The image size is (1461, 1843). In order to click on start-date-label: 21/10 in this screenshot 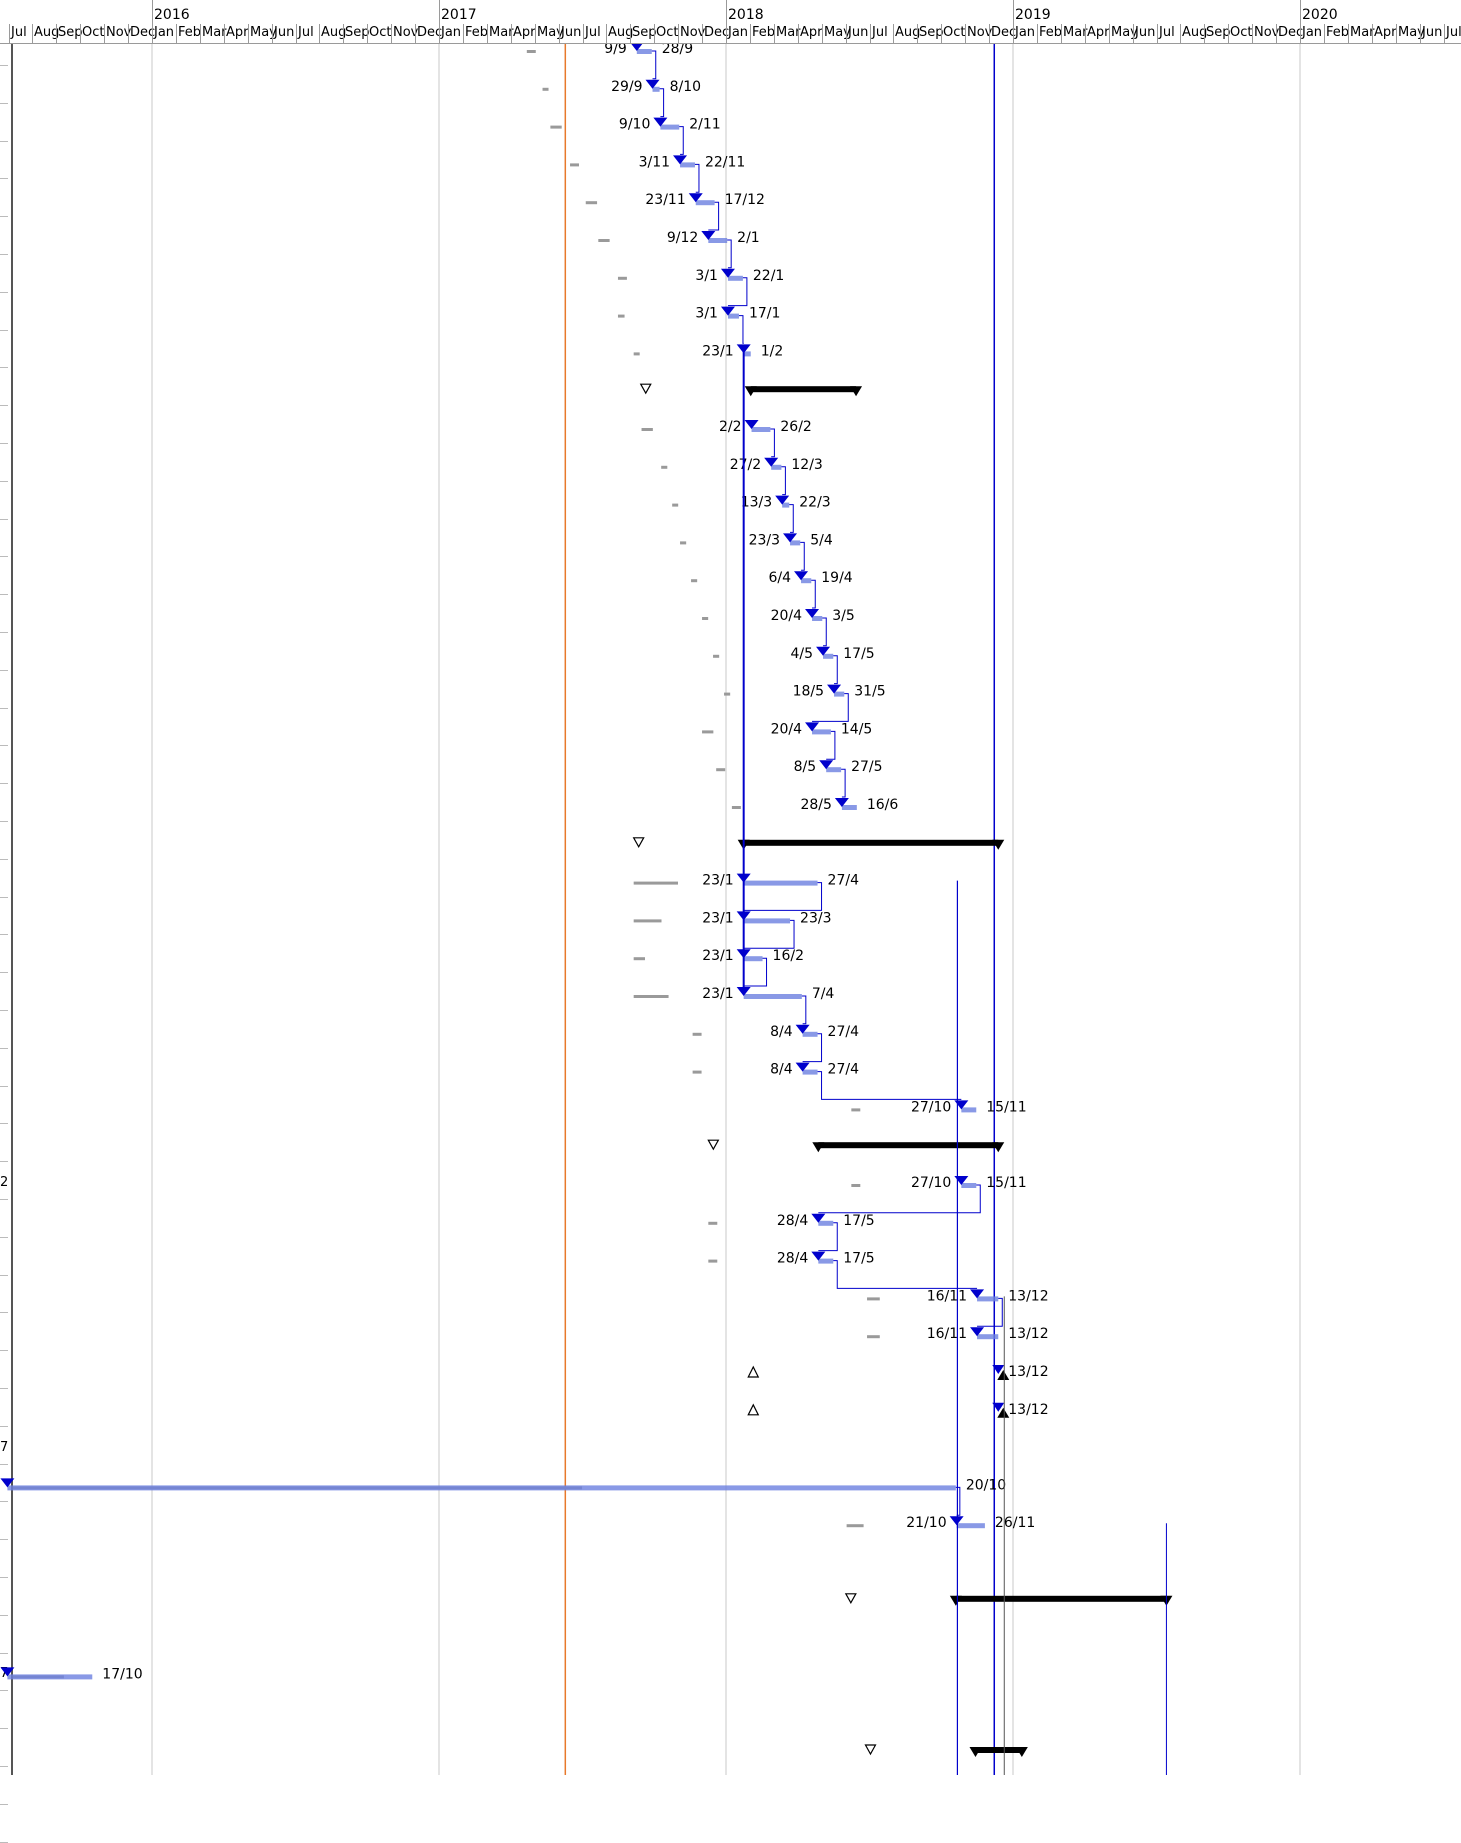, I will do `click(926, 1523)`.